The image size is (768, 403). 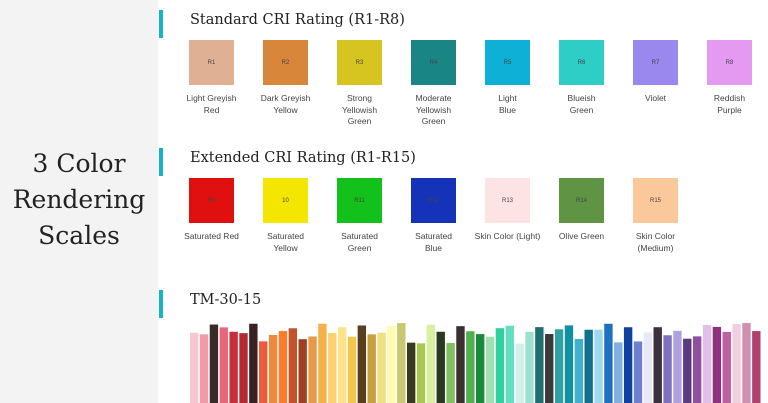 What do you see at coordinates (359, 242) in the screenshot?
I see `swatch-name: Saturated Green` at bounding box center [359, 242].